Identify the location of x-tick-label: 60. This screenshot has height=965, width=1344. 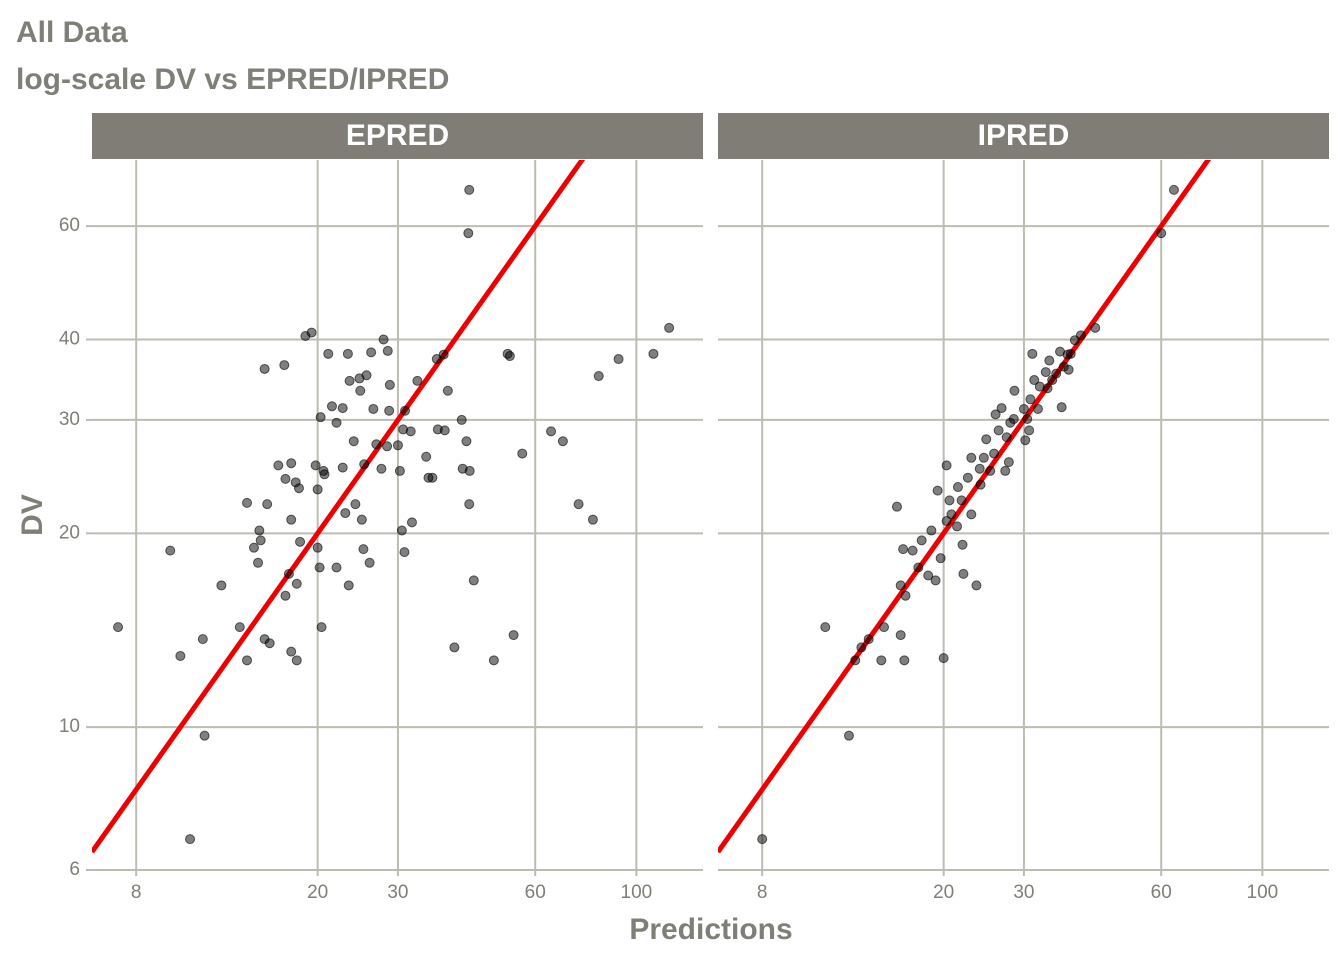
(1161, 892).